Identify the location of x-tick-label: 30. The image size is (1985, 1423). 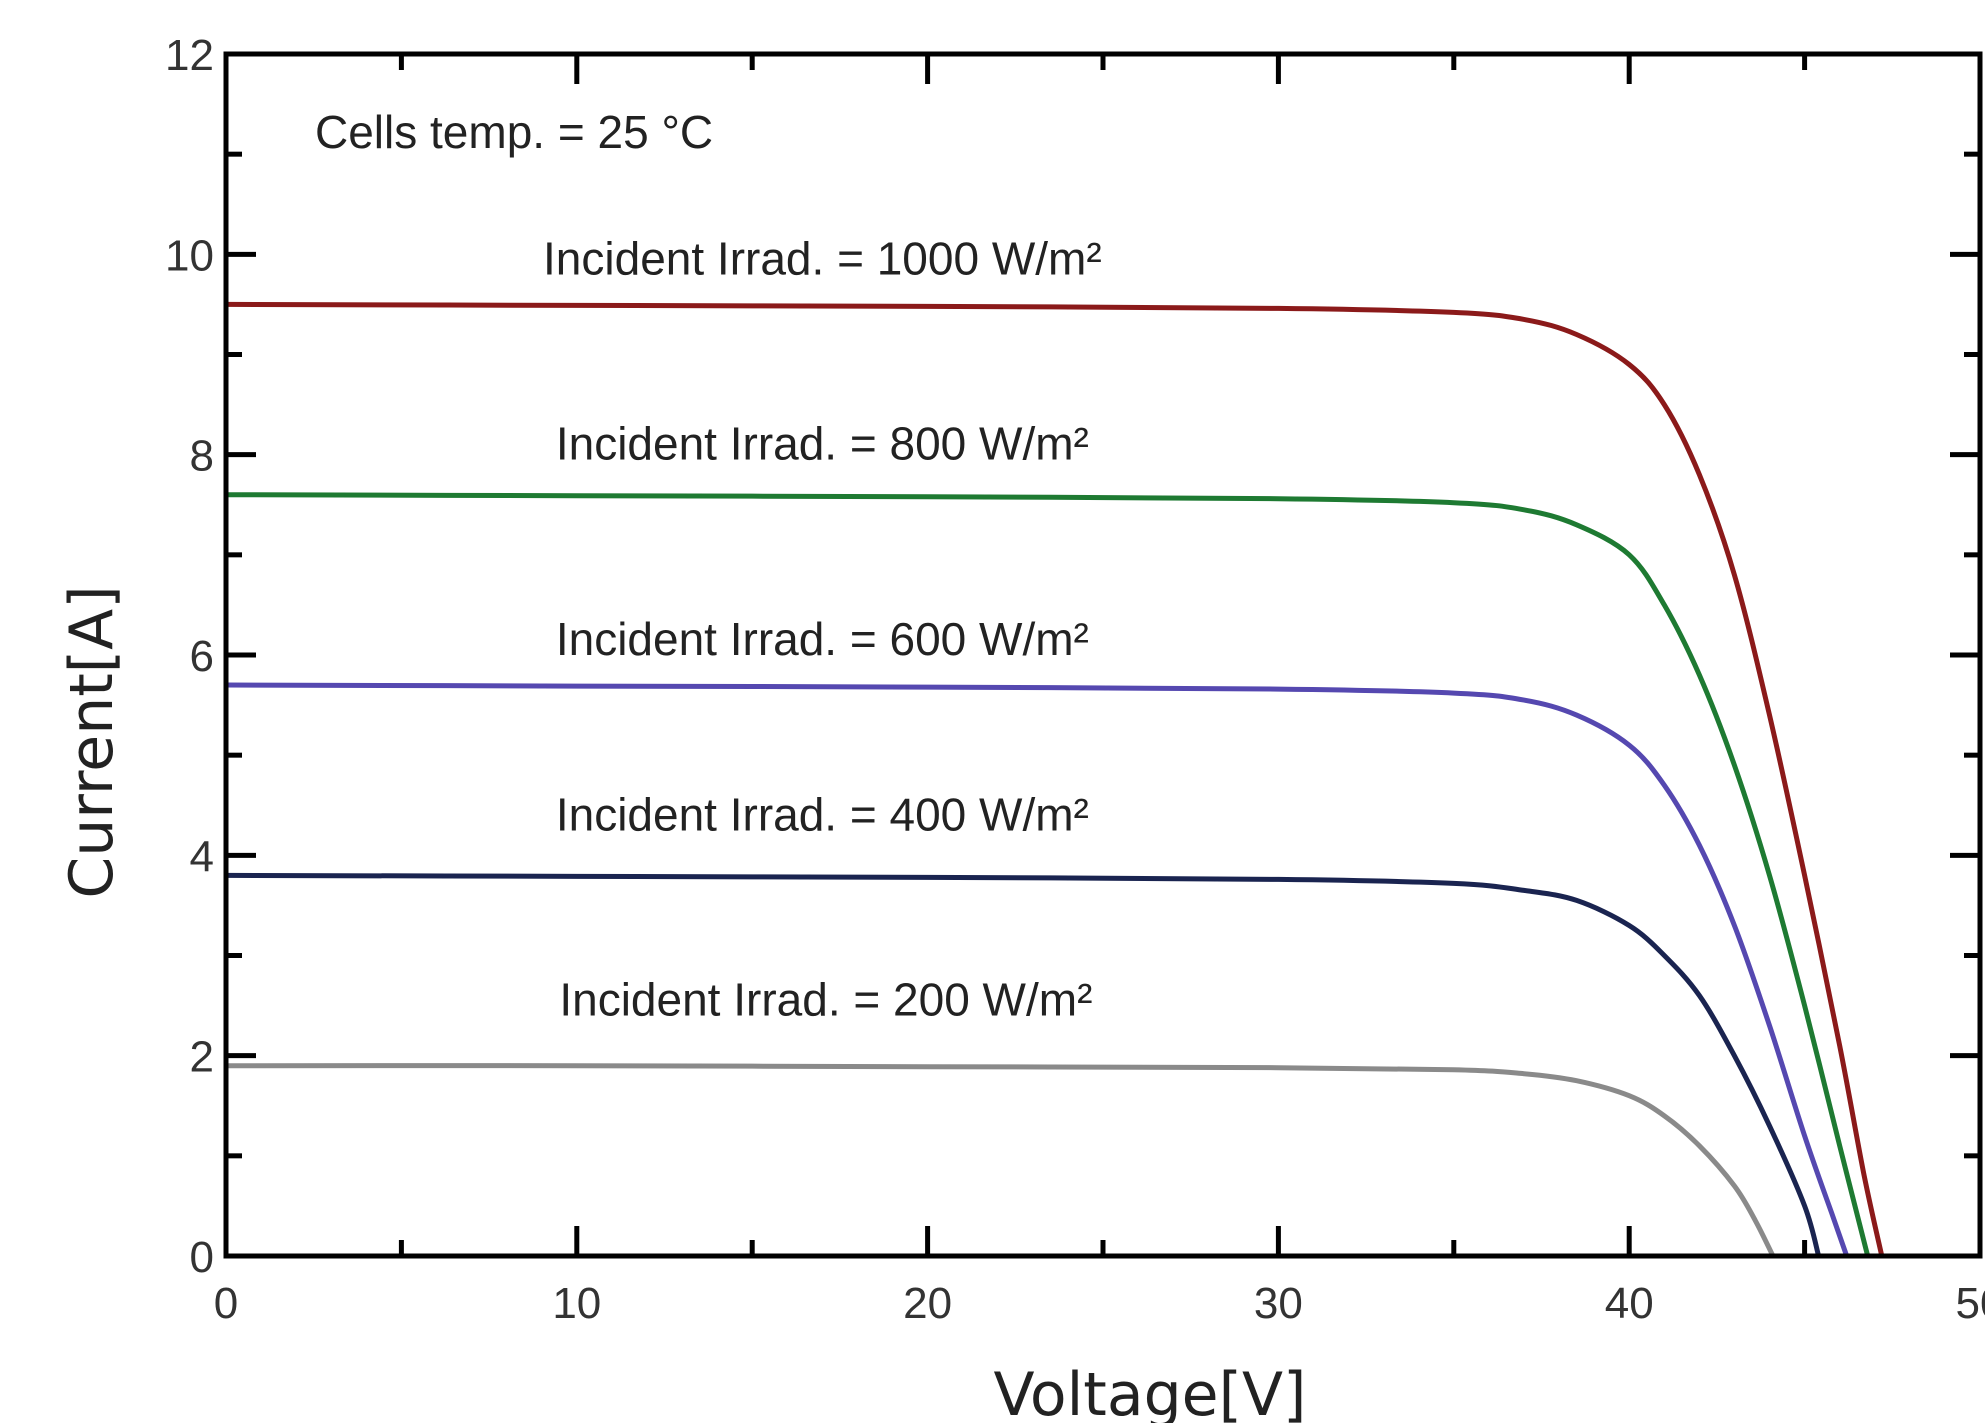
(1278, 1303).